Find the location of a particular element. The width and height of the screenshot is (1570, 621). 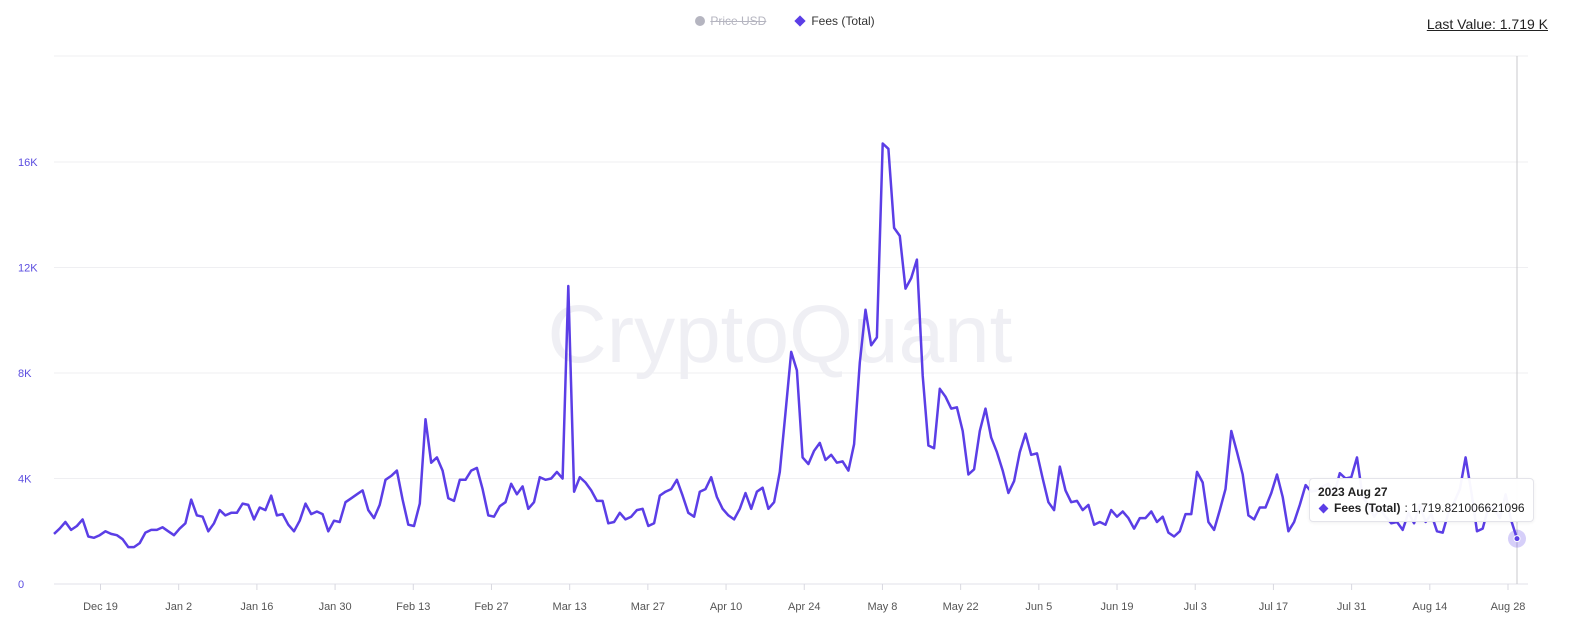

x-tick-label: Jun 5 is located at coordinates (1038, 607).